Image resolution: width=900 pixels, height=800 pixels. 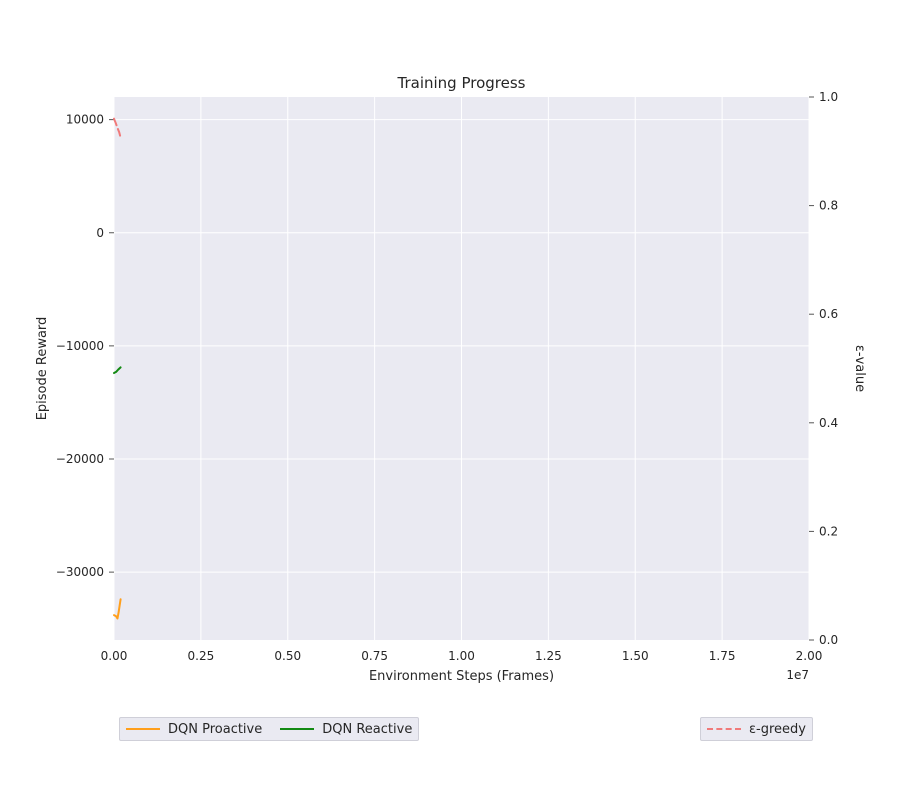 I want to click on x-axis-label: Environment Steps (Frames), so click(x=461, y=676).